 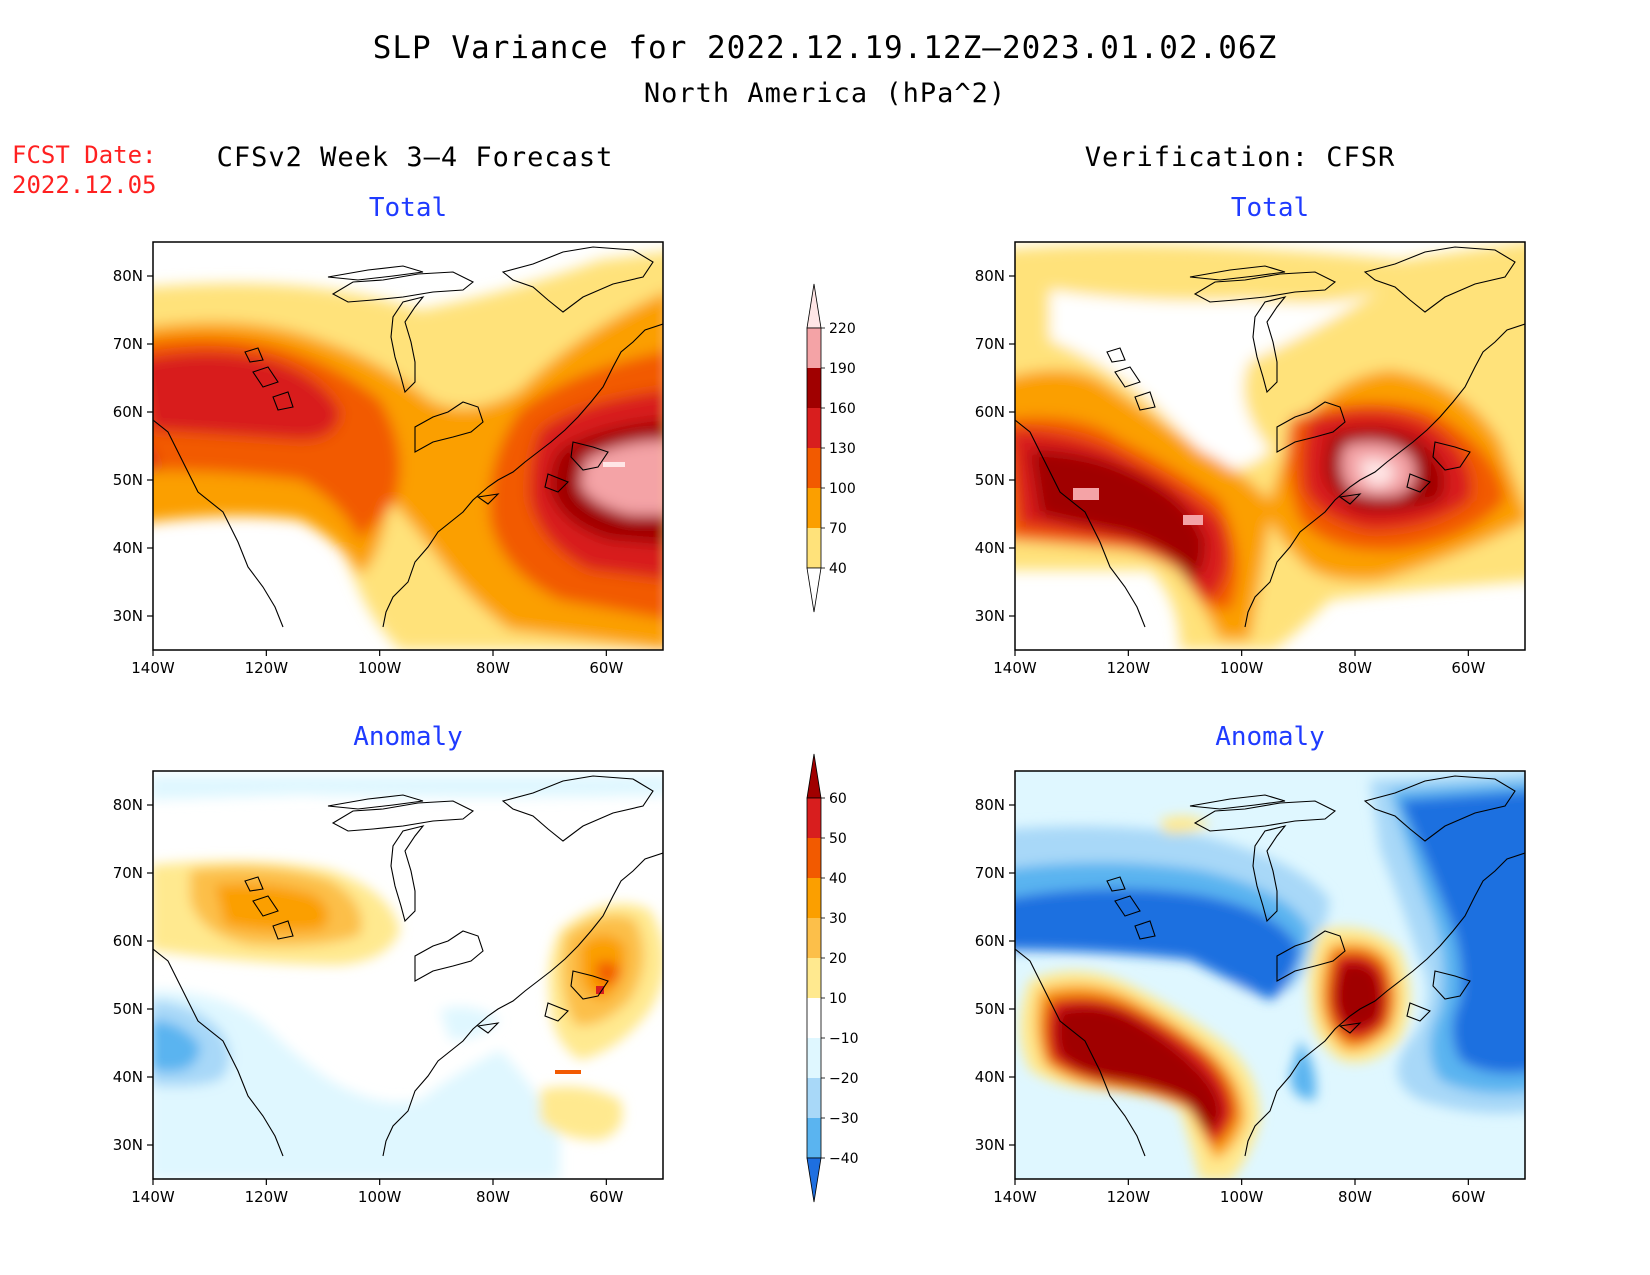 I want to click on fcst-date-label: FCST Date:, so click(x=84, y=155).